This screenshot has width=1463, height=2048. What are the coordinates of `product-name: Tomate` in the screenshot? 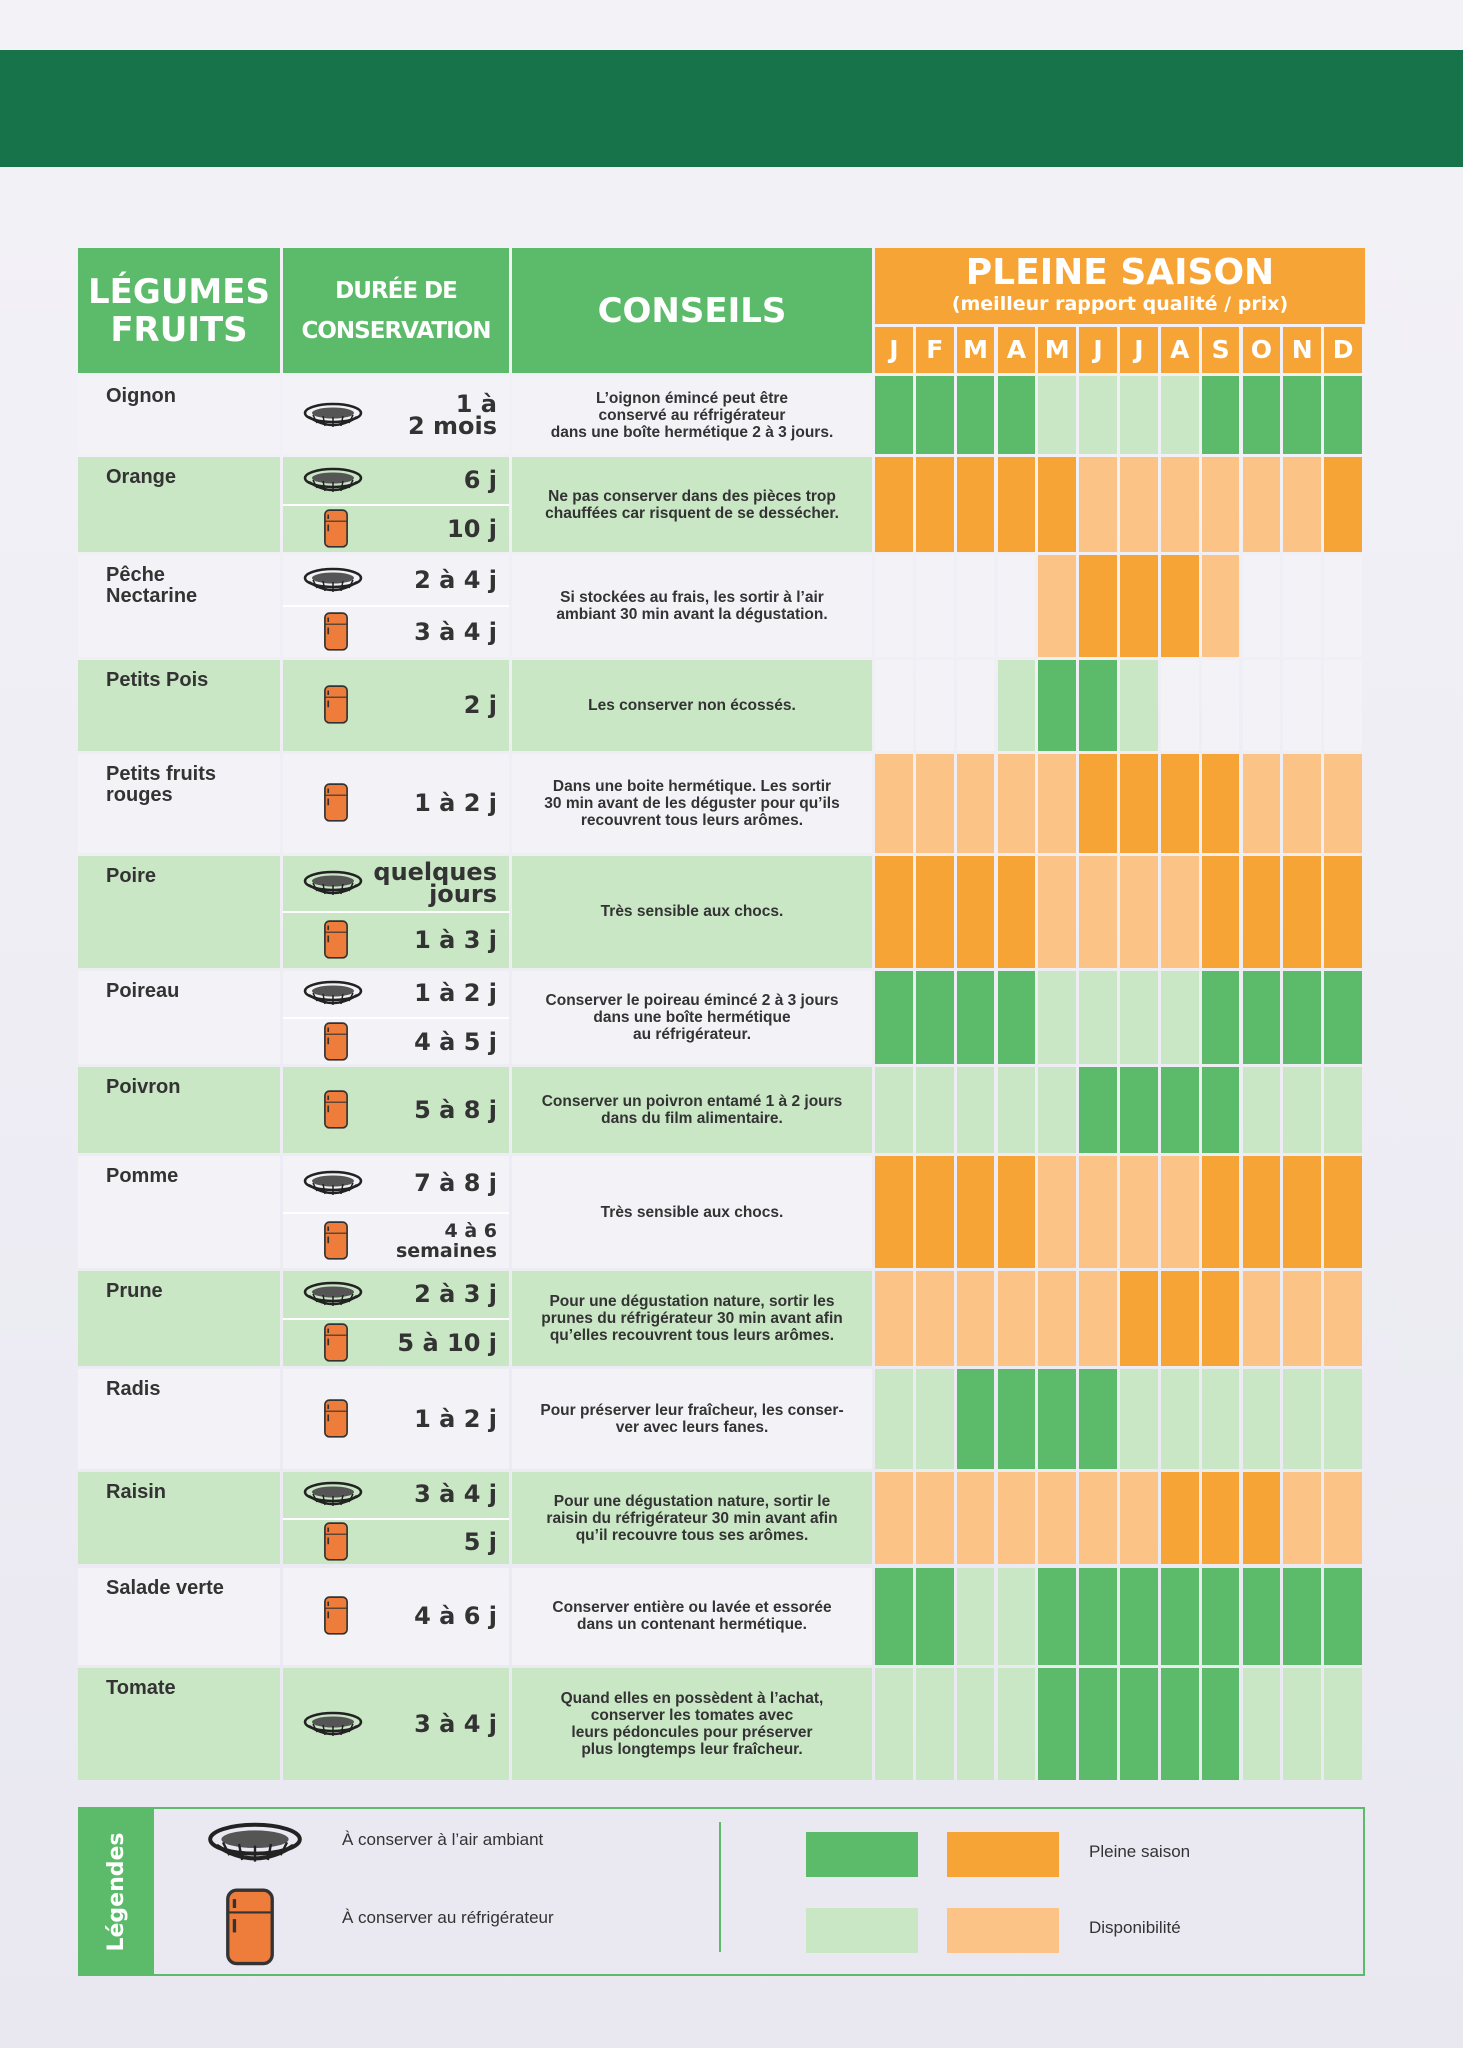 It's located at (141, 1688).